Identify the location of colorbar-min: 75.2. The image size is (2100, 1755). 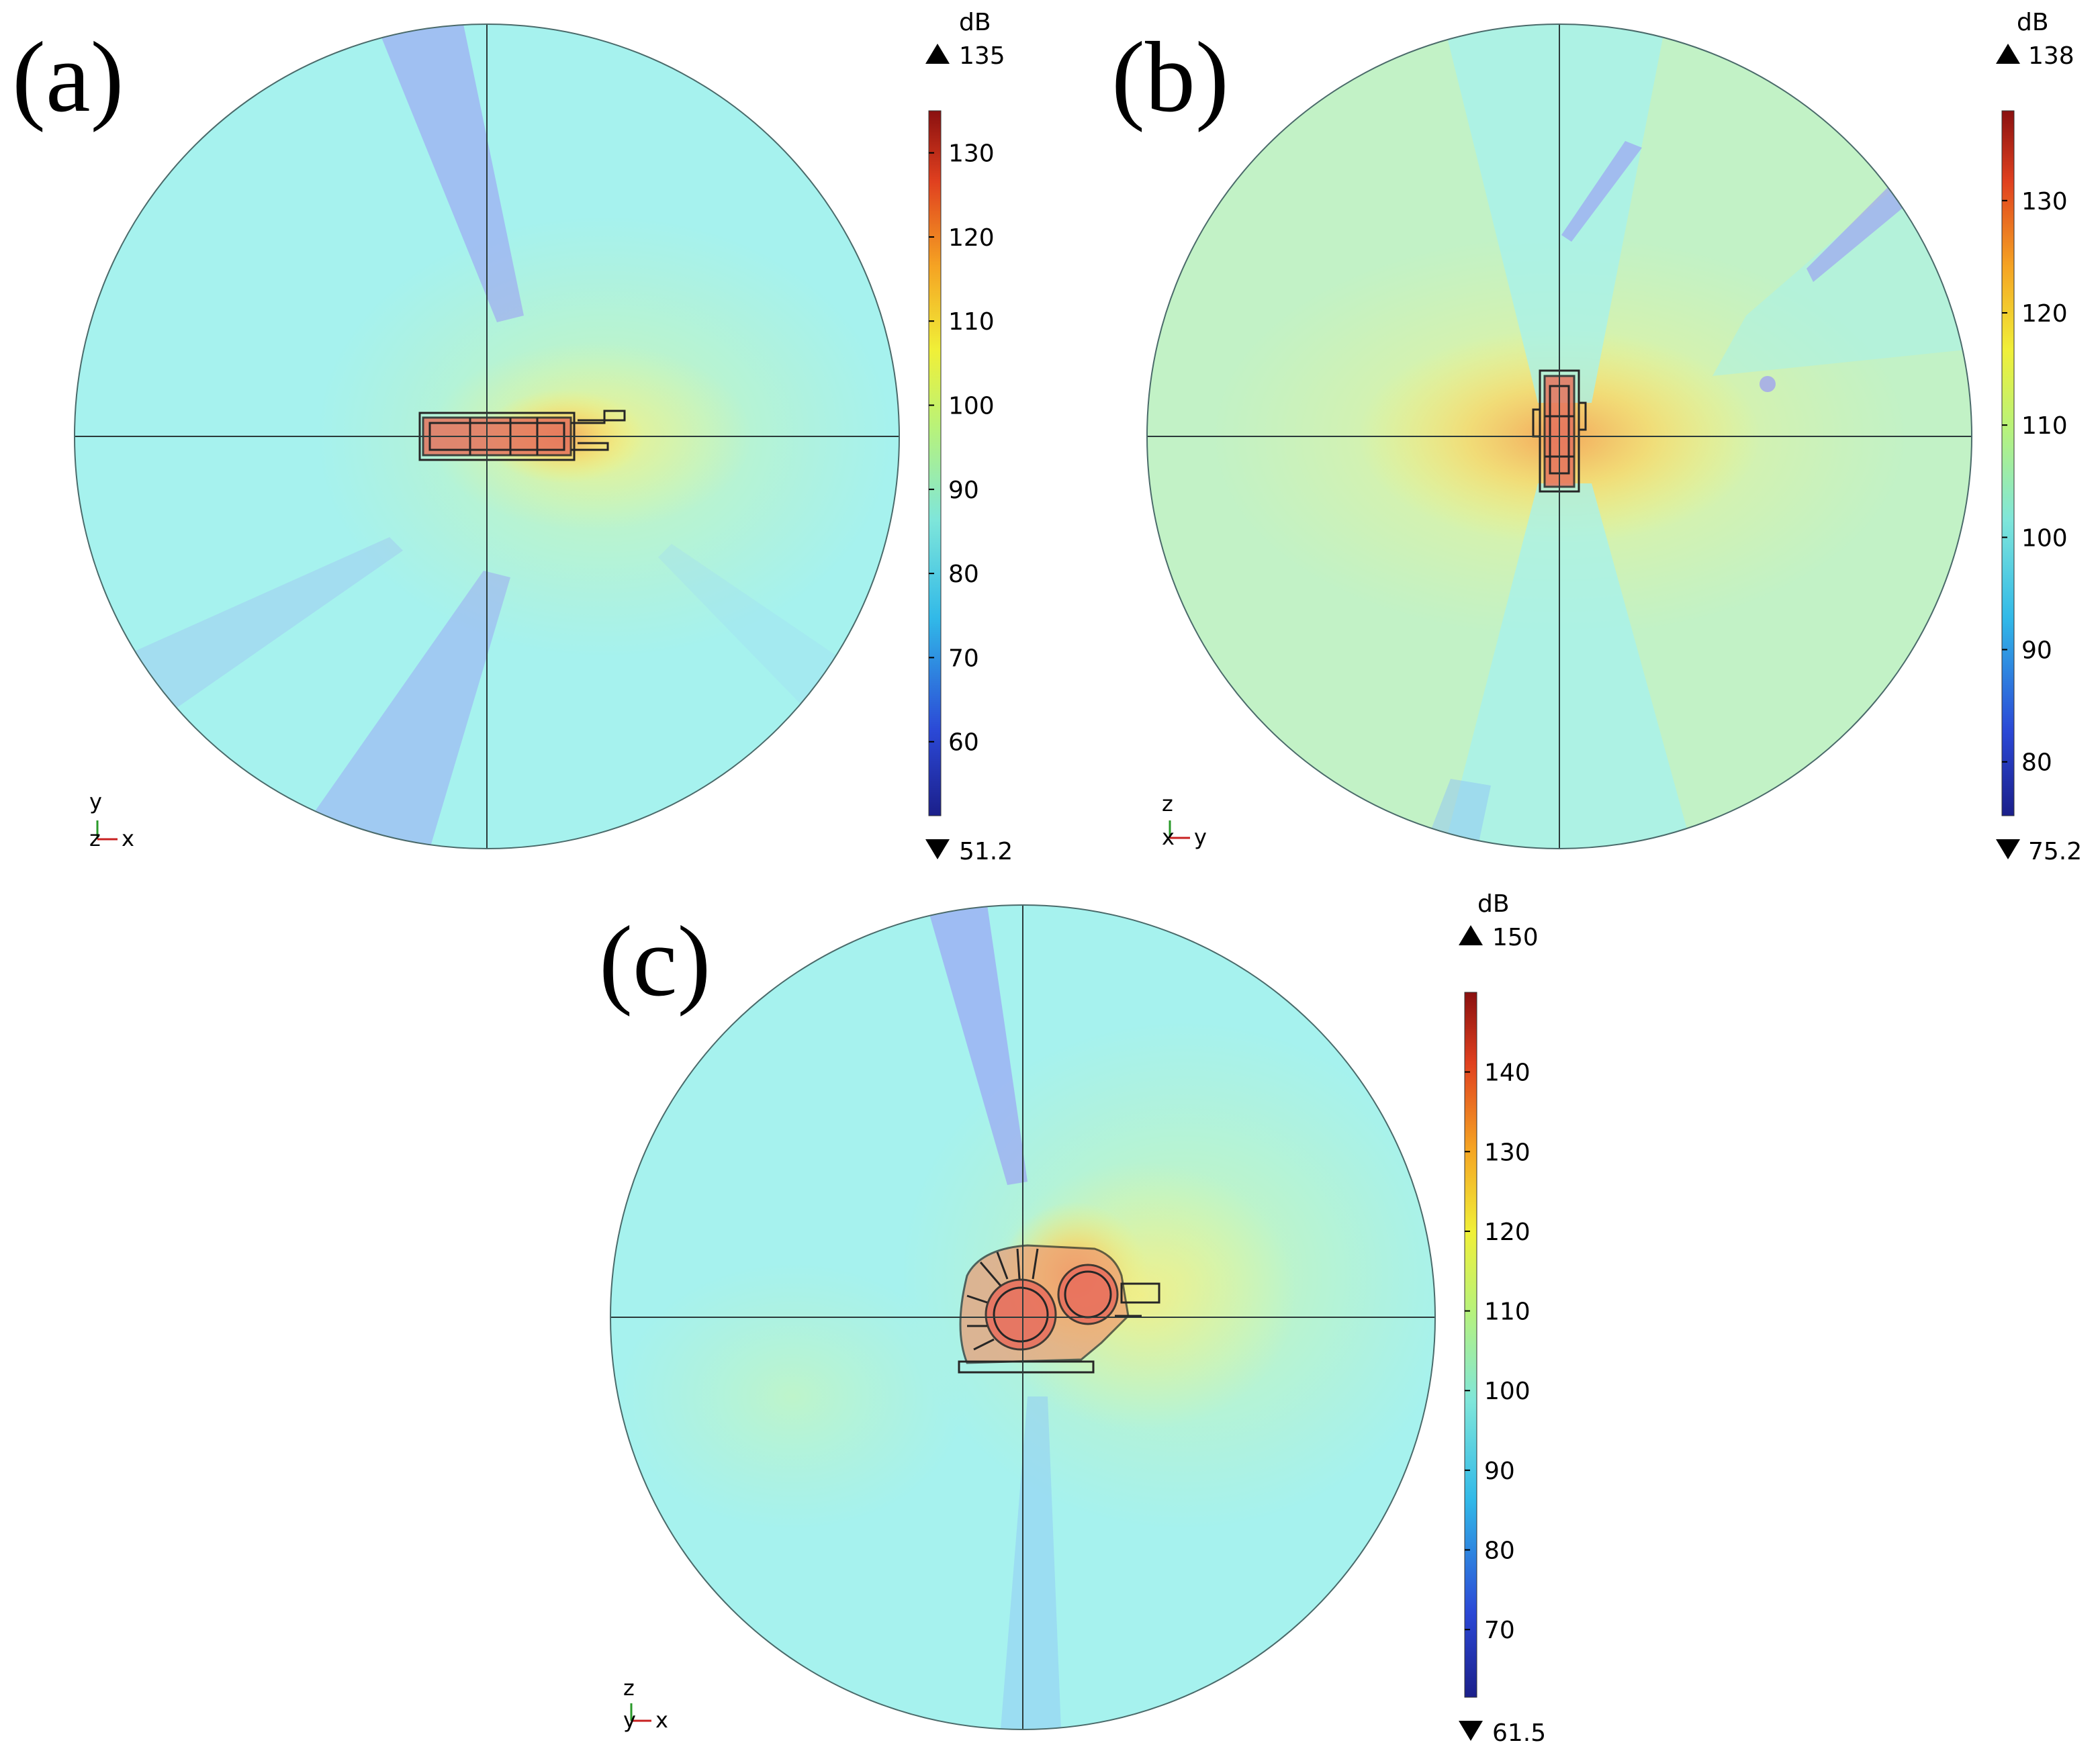
(2055, 851).